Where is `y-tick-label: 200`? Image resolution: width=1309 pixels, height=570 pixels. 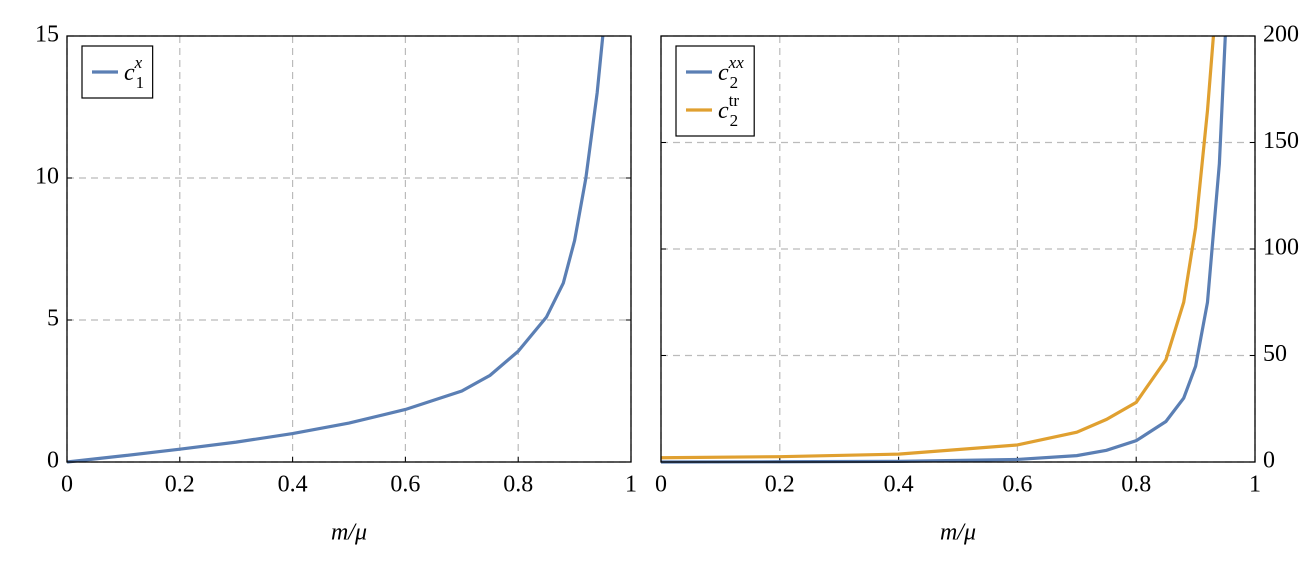
y-tick-label: 200 is located at coordinates (1281, 35).